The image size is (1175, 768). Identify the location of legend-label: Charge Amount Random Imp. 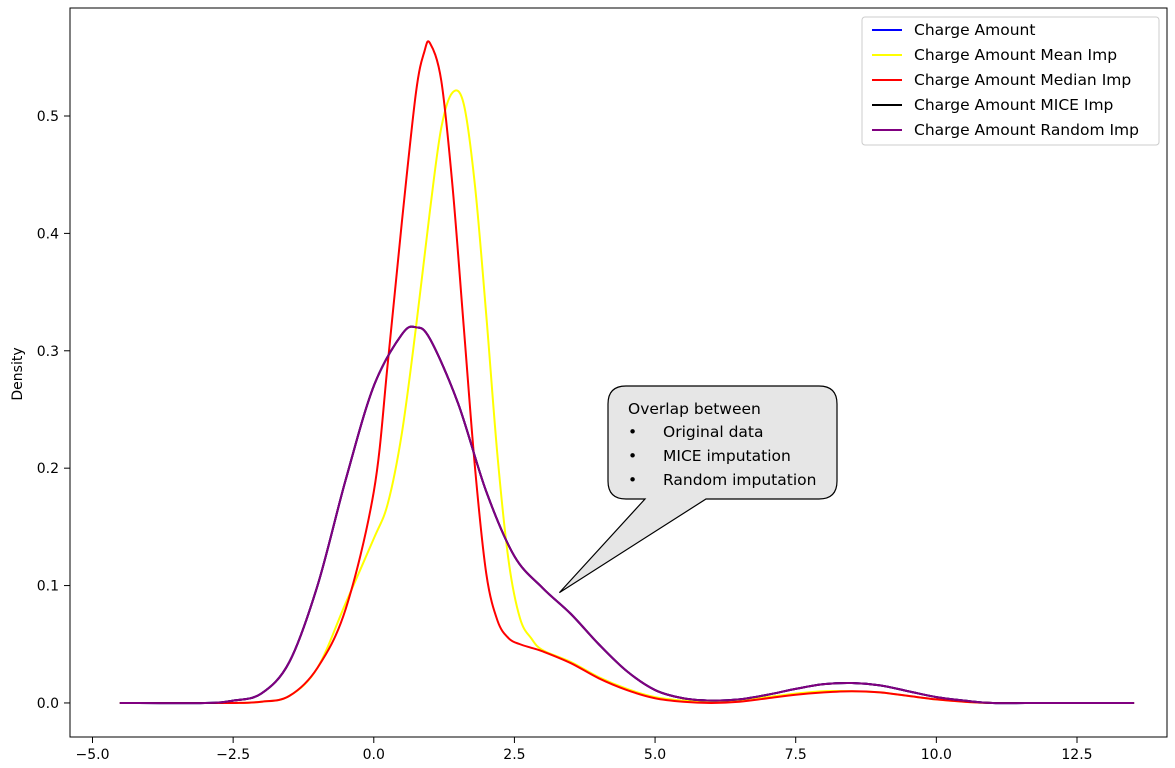
(1026, 130).